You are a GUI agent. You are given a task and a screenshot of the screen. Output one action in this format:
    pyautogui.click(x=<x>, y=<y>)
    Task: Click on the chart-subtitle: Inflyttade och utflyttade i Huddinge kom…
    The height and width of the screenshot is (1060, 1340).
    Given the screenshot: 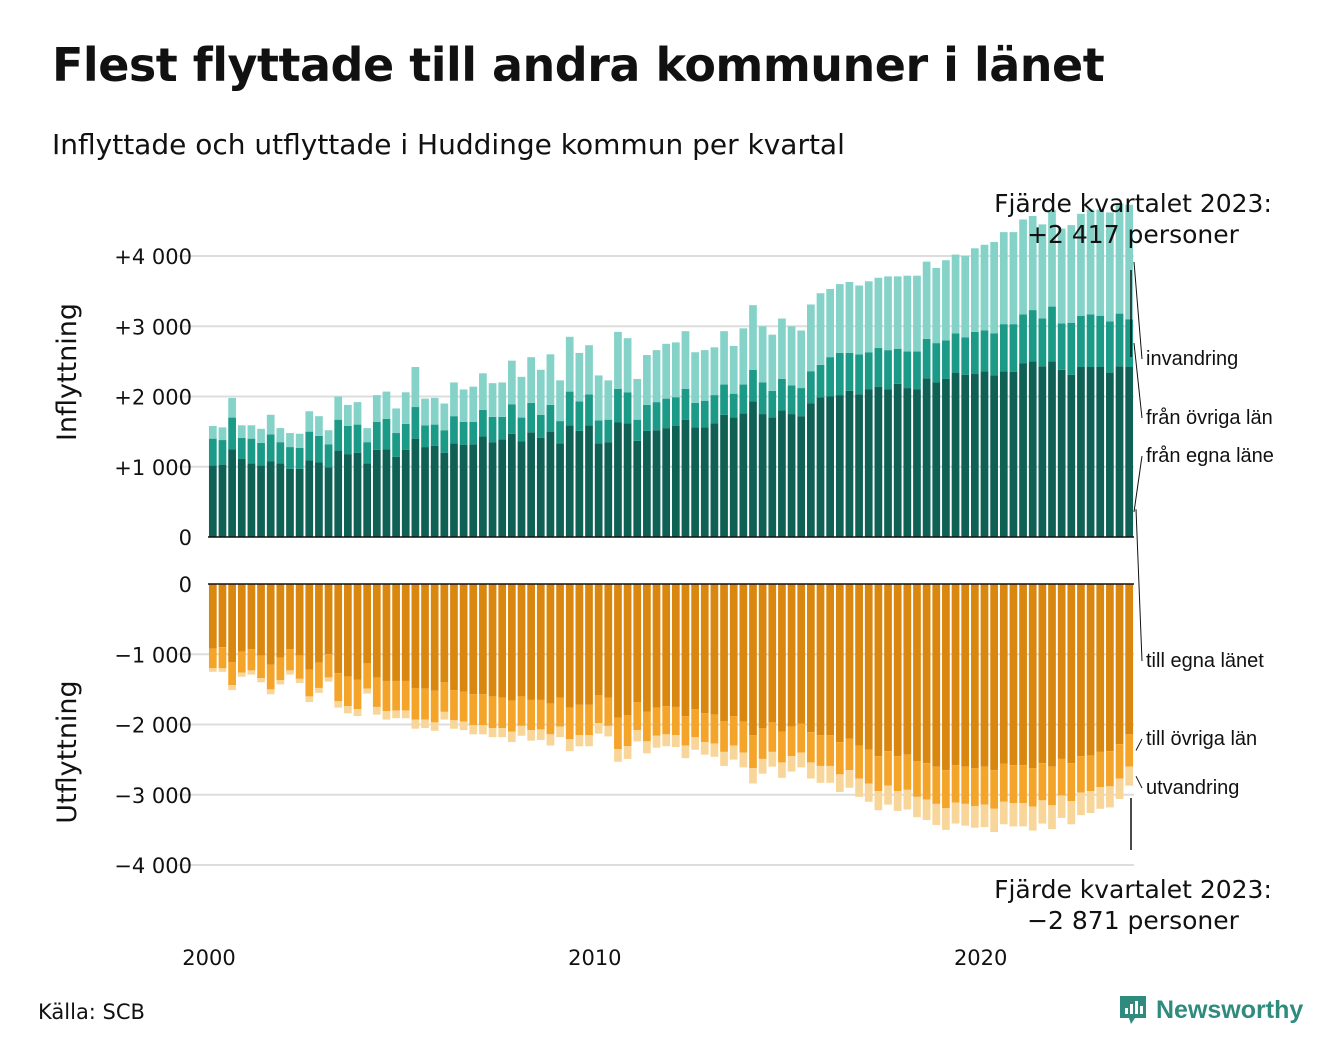 What is the action you would take?
    pyautogui.click(x=448, y=144)
    